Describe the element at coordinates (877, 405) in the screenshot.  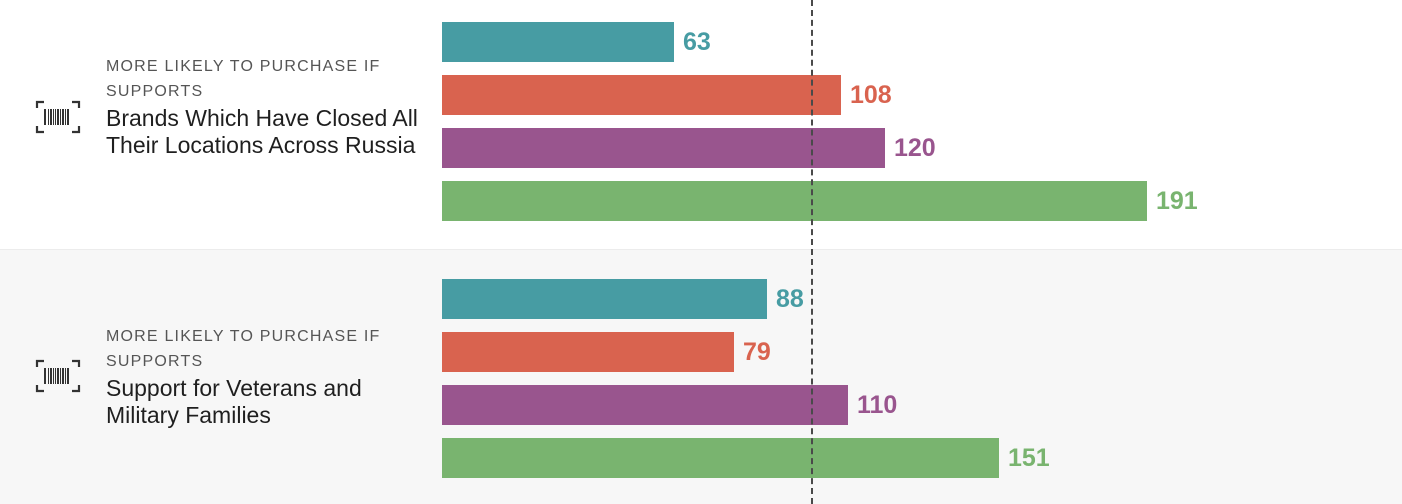
I see `bar-value-label: 110` at that location.